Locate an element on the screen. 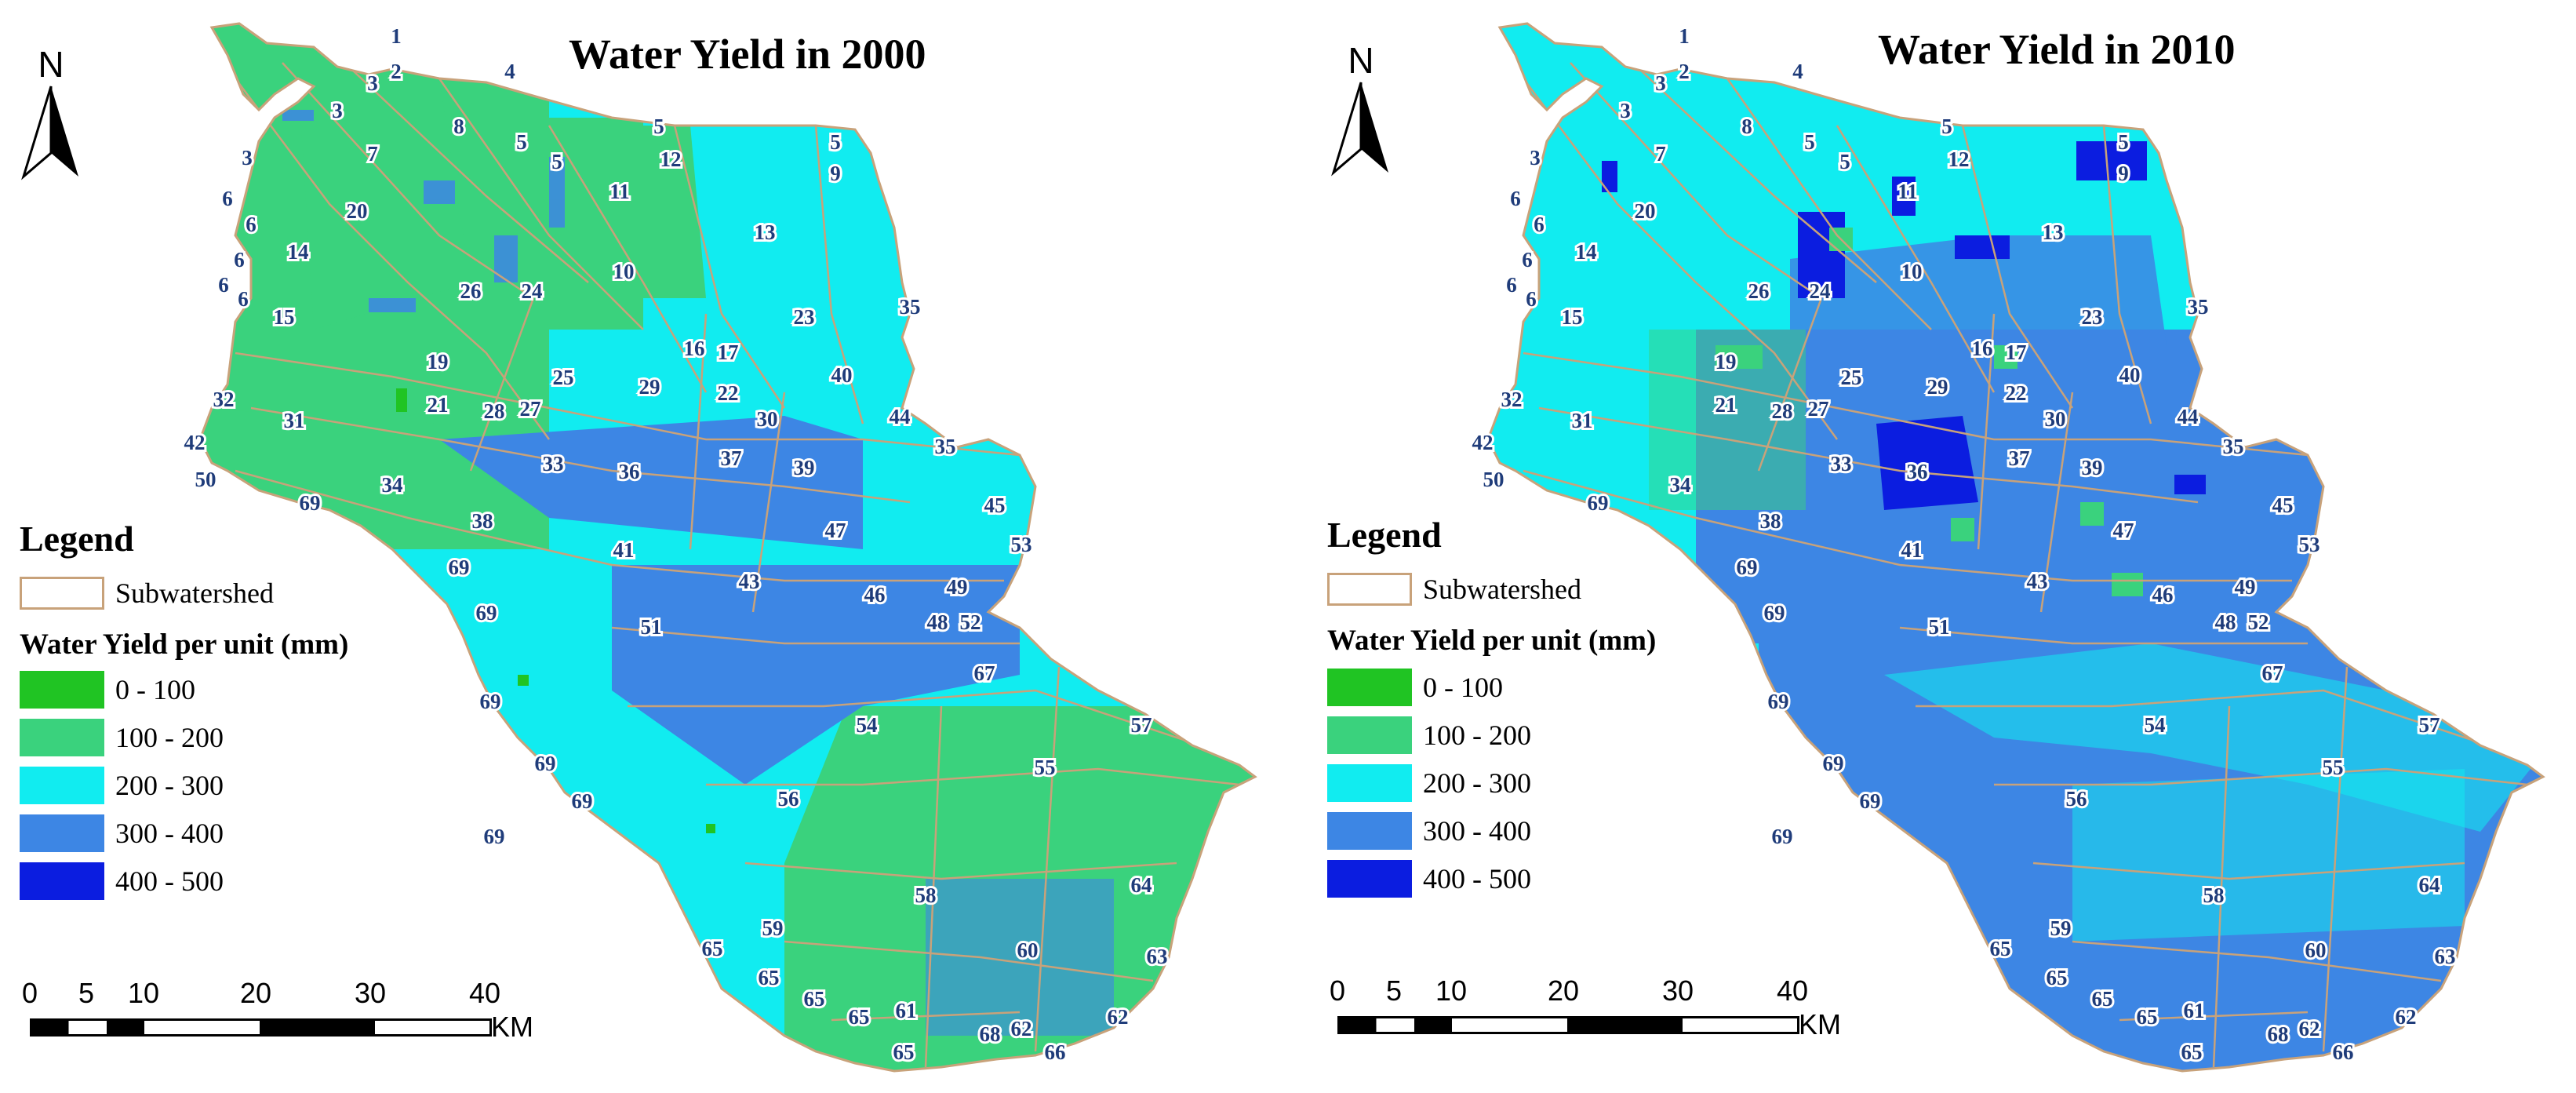  subwatershed-label: 4 is located at coordinates (1797, 71).